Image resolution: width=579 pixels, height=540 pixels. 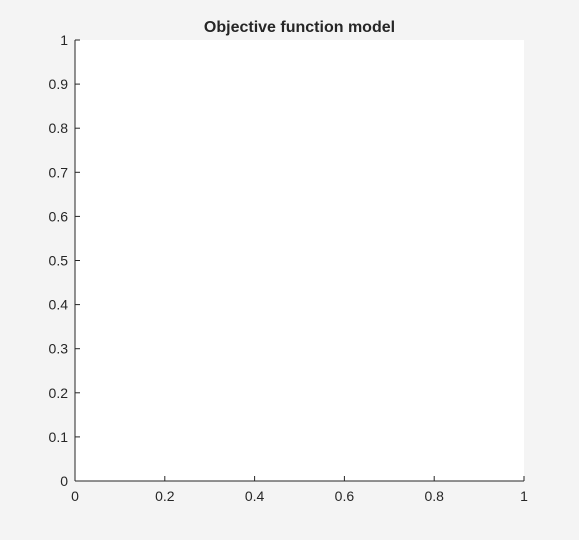 What do you see at coordinates (75, 496) in the screenshot?
I see `x-tick-label: 0` at bounding box center [75, 496].